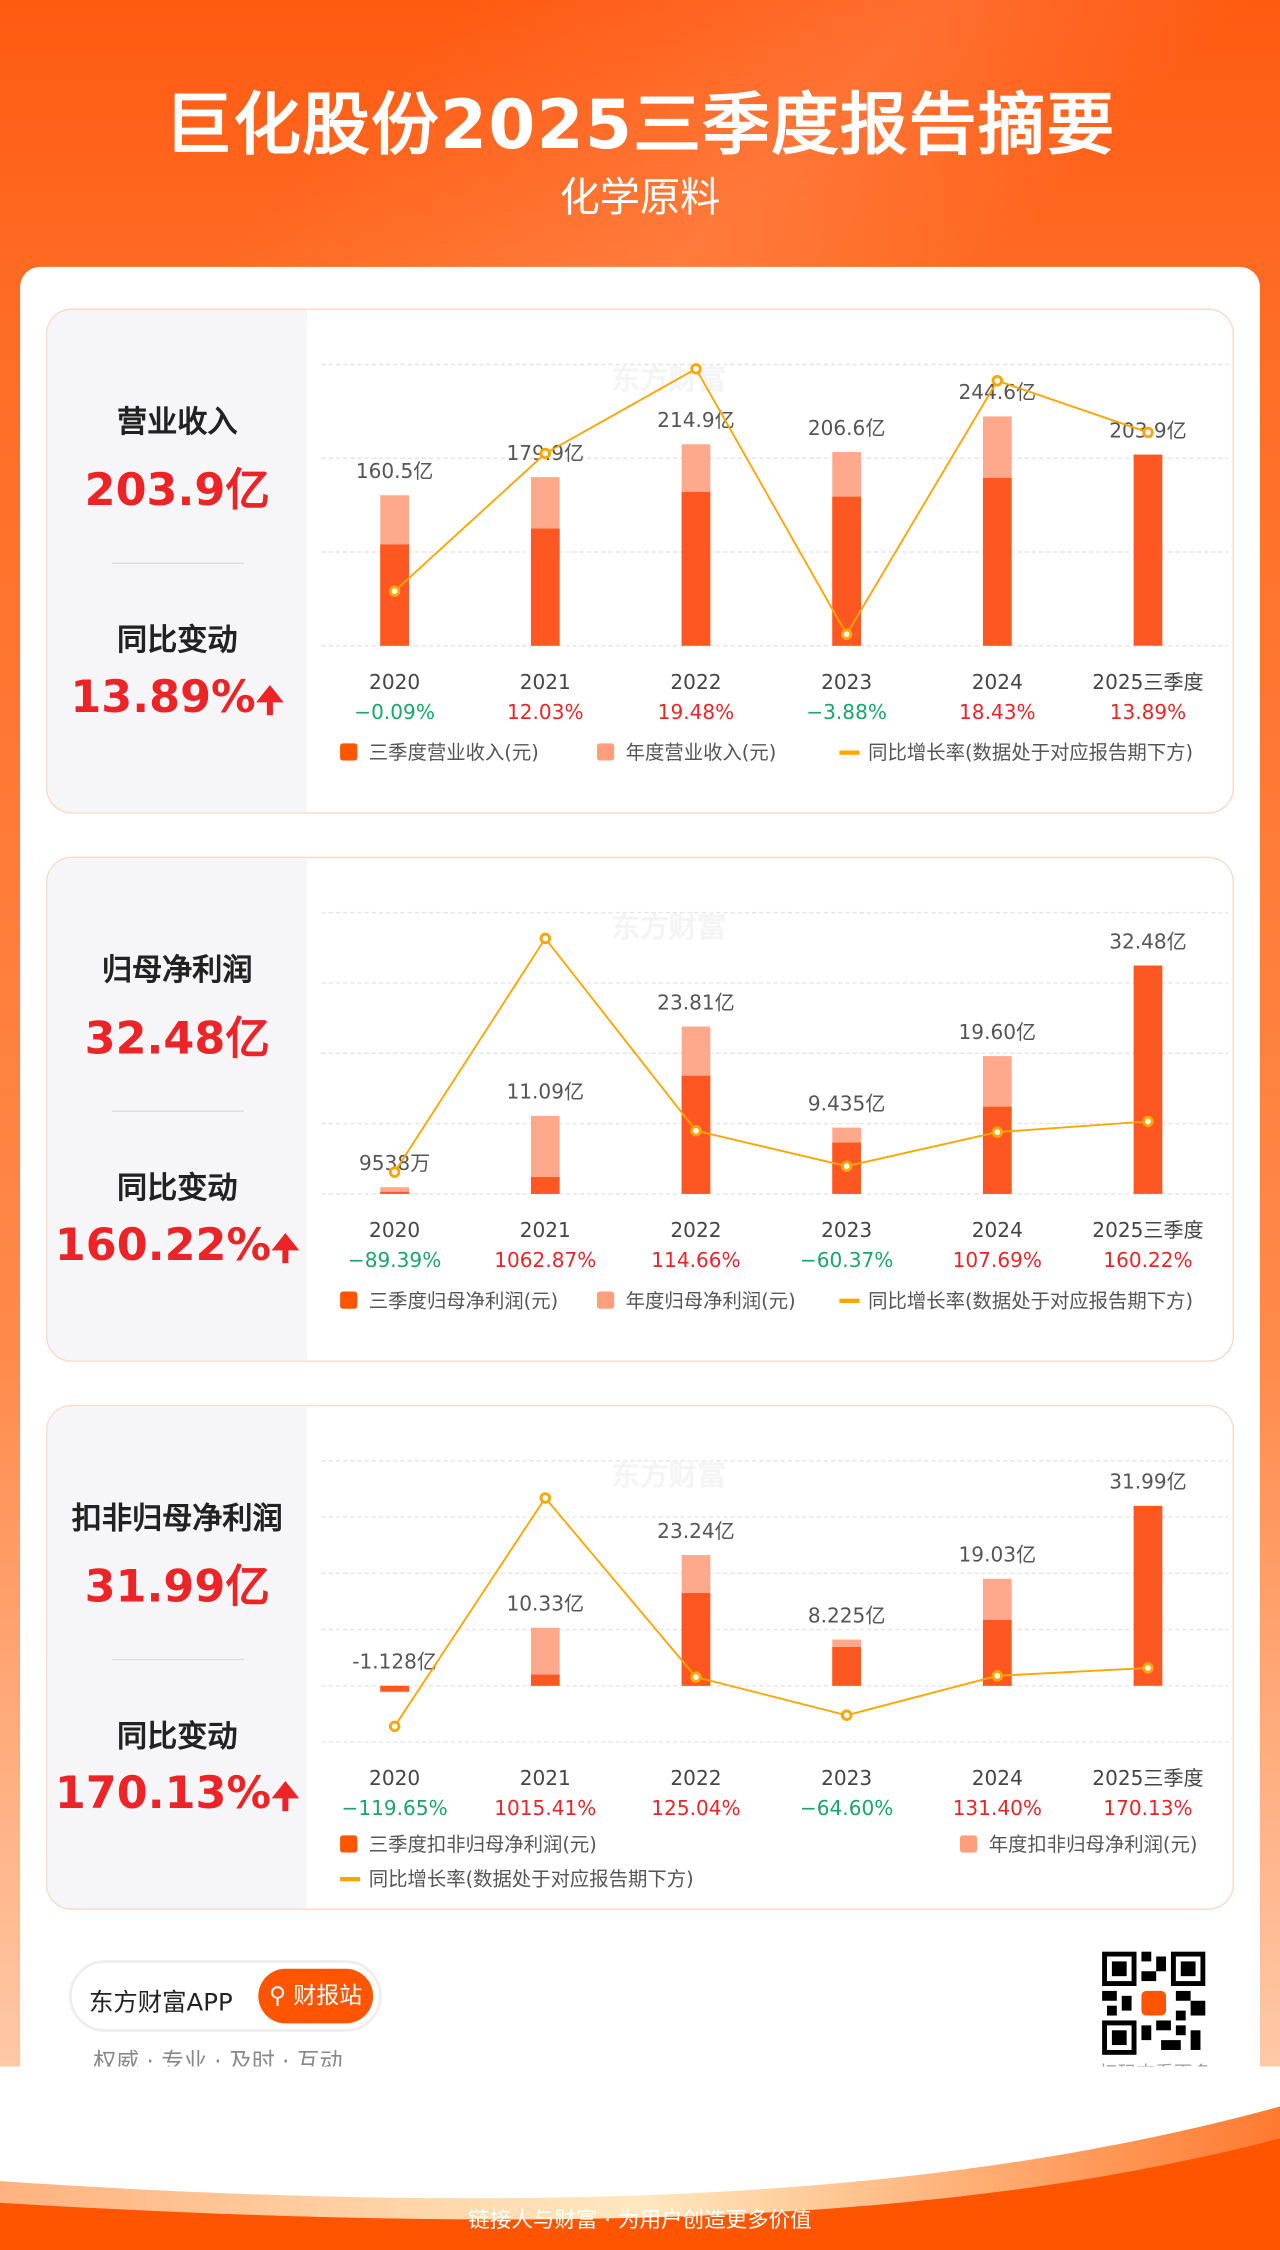 The width and height of the screenshot is (1280, 2250). I want to click on legend-label: 三季度营业收入(元), so click(454, 752).